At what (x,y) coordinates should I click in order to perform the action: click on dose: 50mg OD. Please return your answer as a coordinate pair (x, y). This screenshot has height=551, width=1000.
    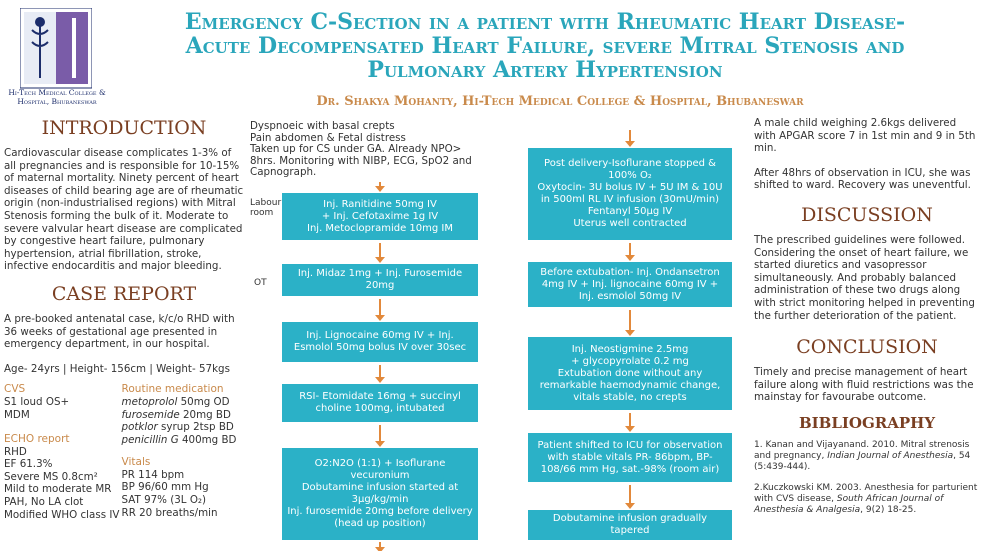
    Looking at the image, I should click on (203, 401).